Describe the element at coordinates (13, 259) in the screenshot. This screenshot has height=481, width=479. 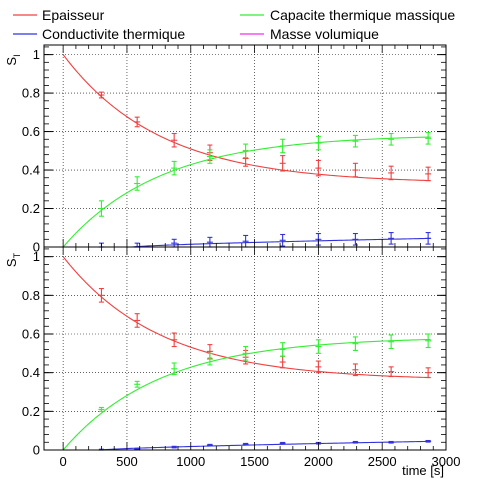
I see `y-axis-label-total-order: ST` at that location.